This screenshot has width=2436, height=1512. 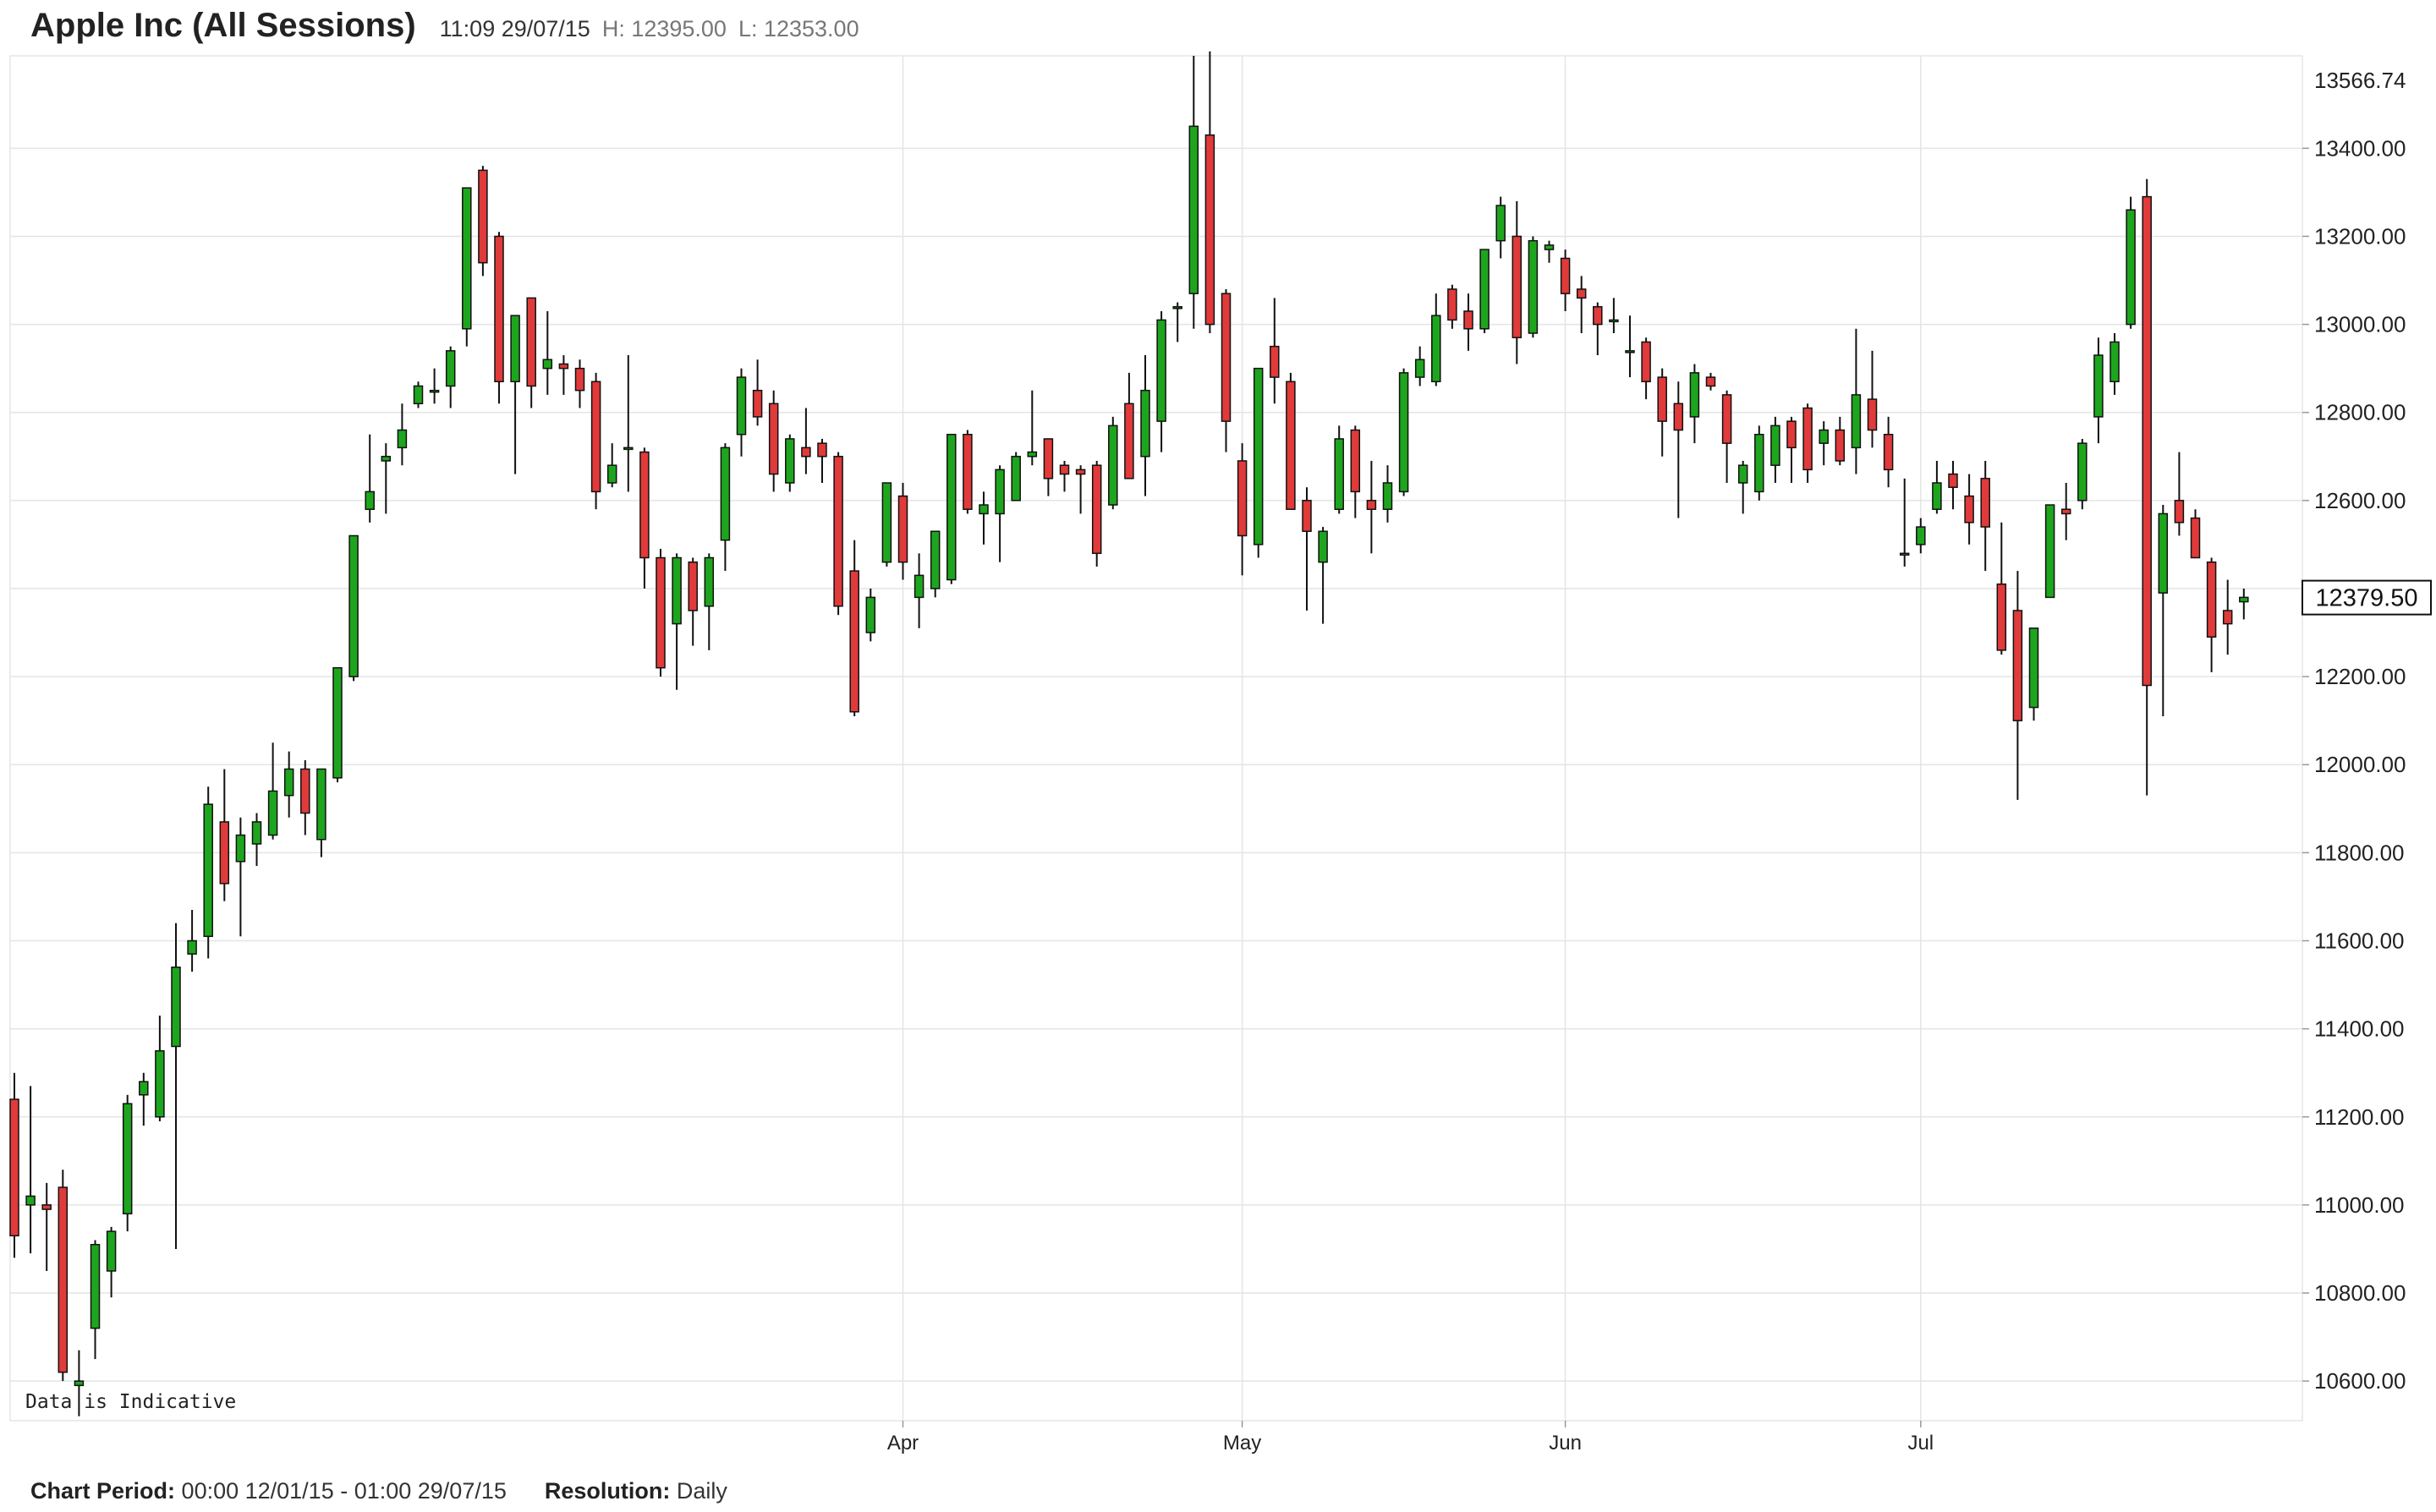 I want to click on y-tick-label: 10600.00, so click(x=2360, y=1381).